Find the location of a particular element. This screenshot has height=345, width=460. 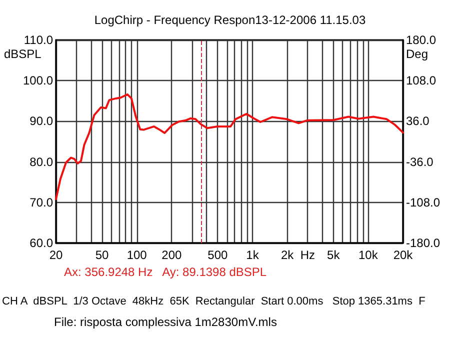

y-tick-label: 70.0 is located at coordinates (42, 202).